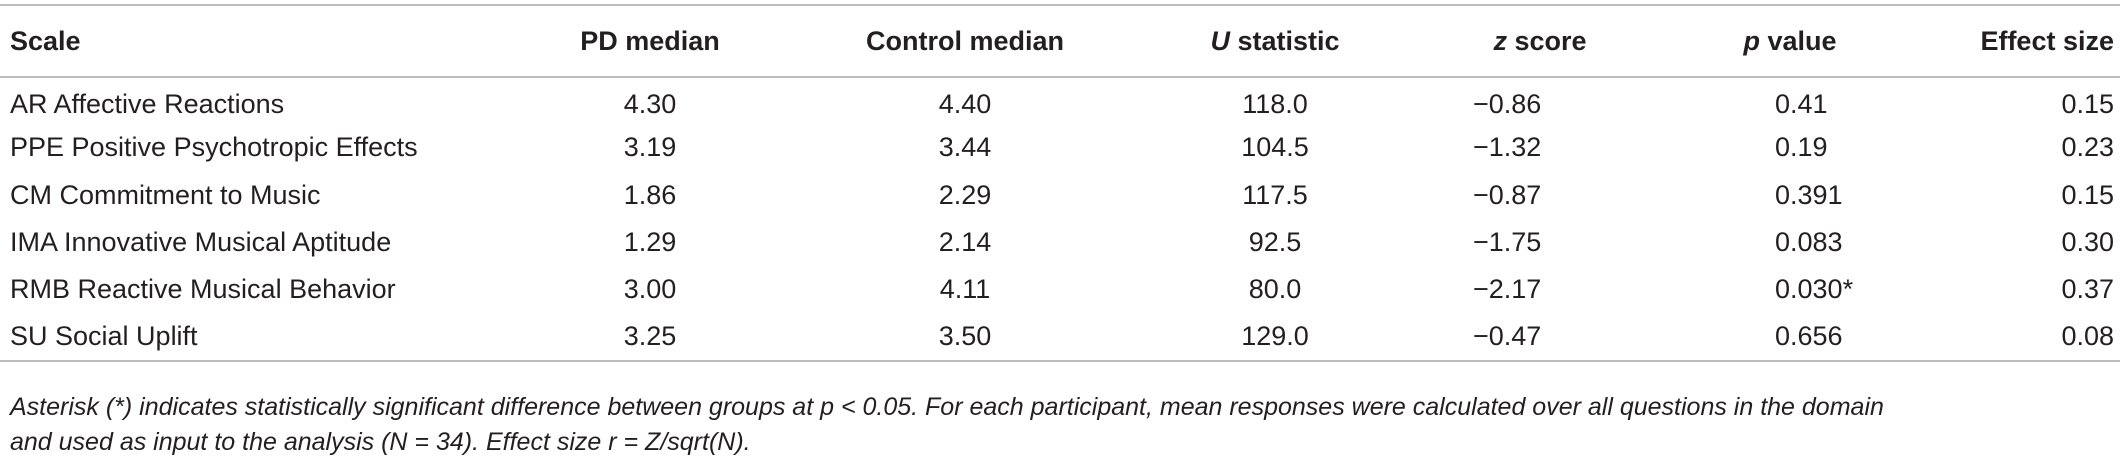 The height and width of the screenshot is (471, 2120). I want to click on header-z-score: z score, so click(1540, 41).